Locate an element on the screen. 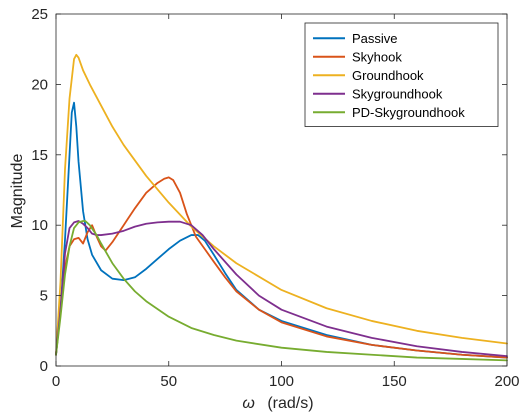 The width and height of the screenshot is (519, 418). x-tick-label: 50 is located at coordinates (168, 381).